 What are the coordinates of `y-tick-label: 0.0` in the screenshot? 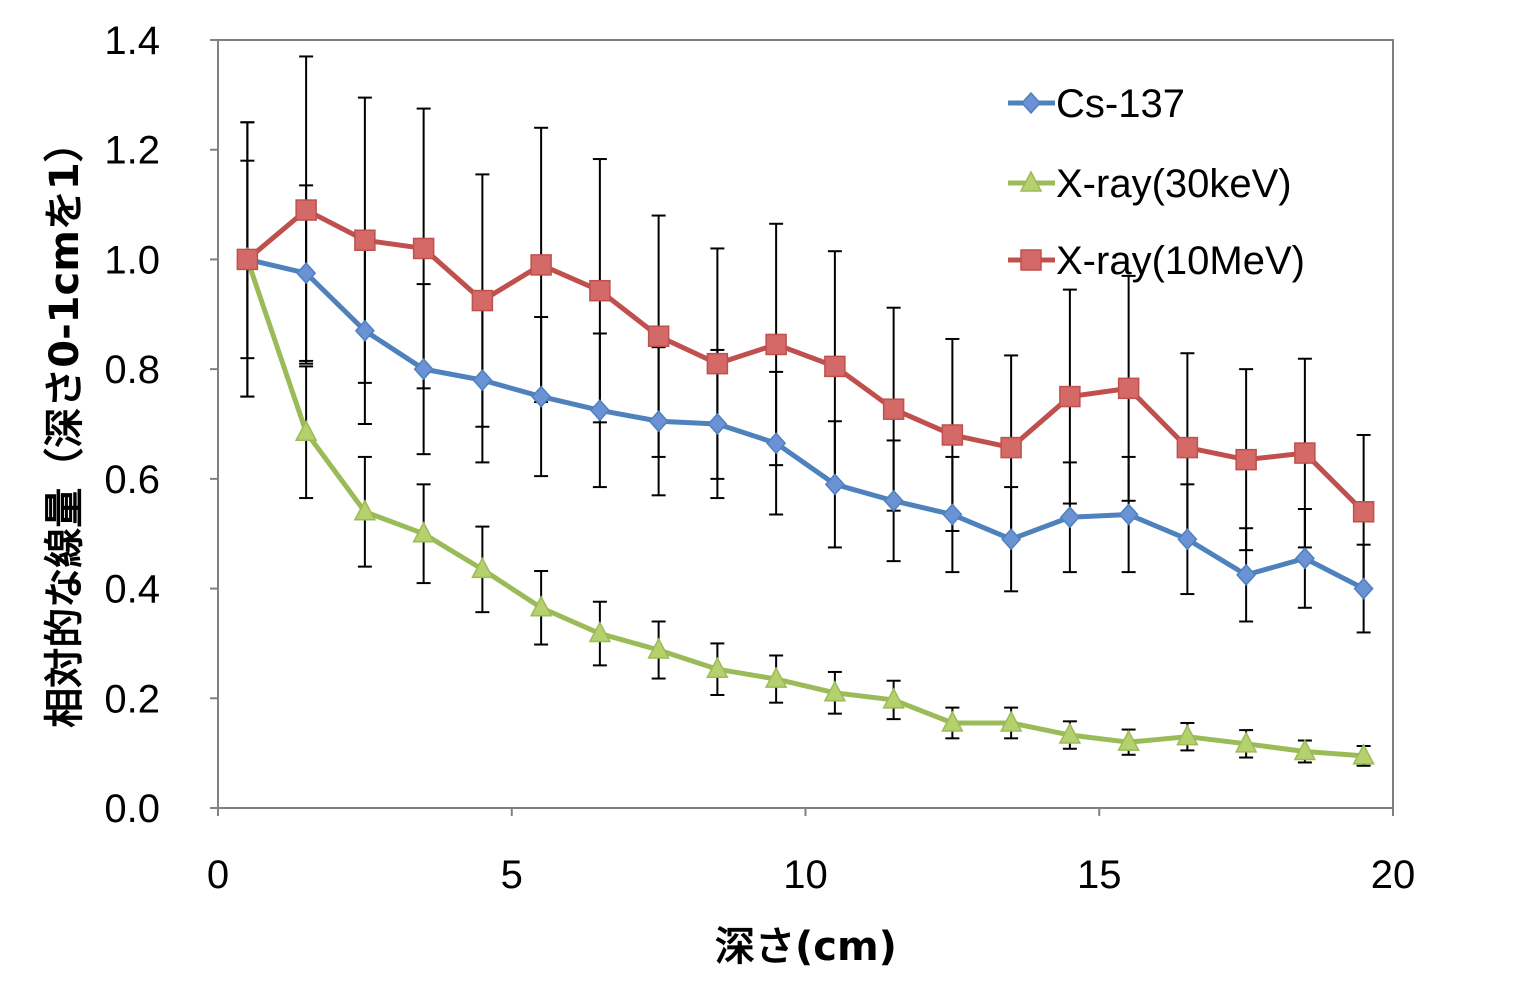 It's located at (132, 809).